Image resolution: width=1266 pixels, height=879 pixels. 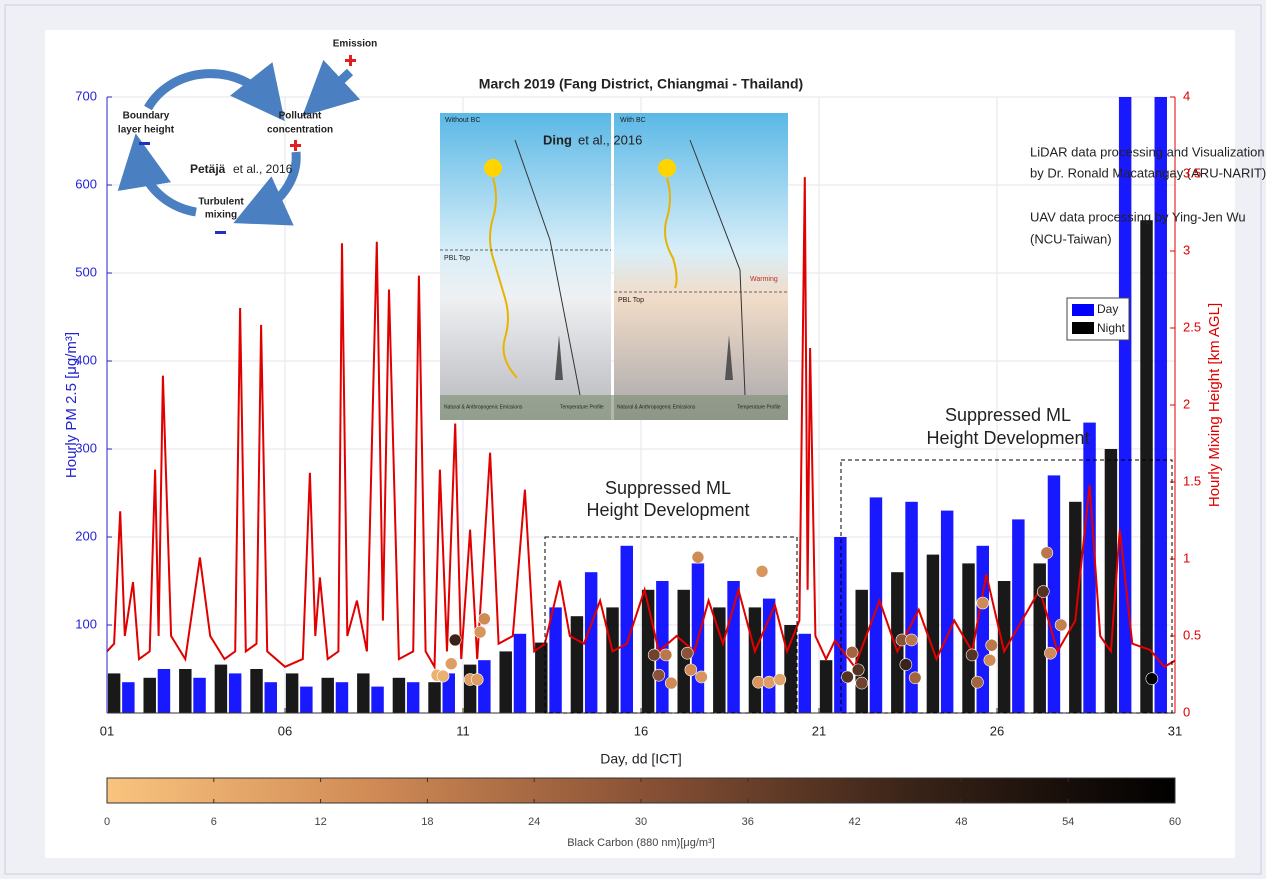 I want to click on figure-label: With BC, so click(x=633, y=120).